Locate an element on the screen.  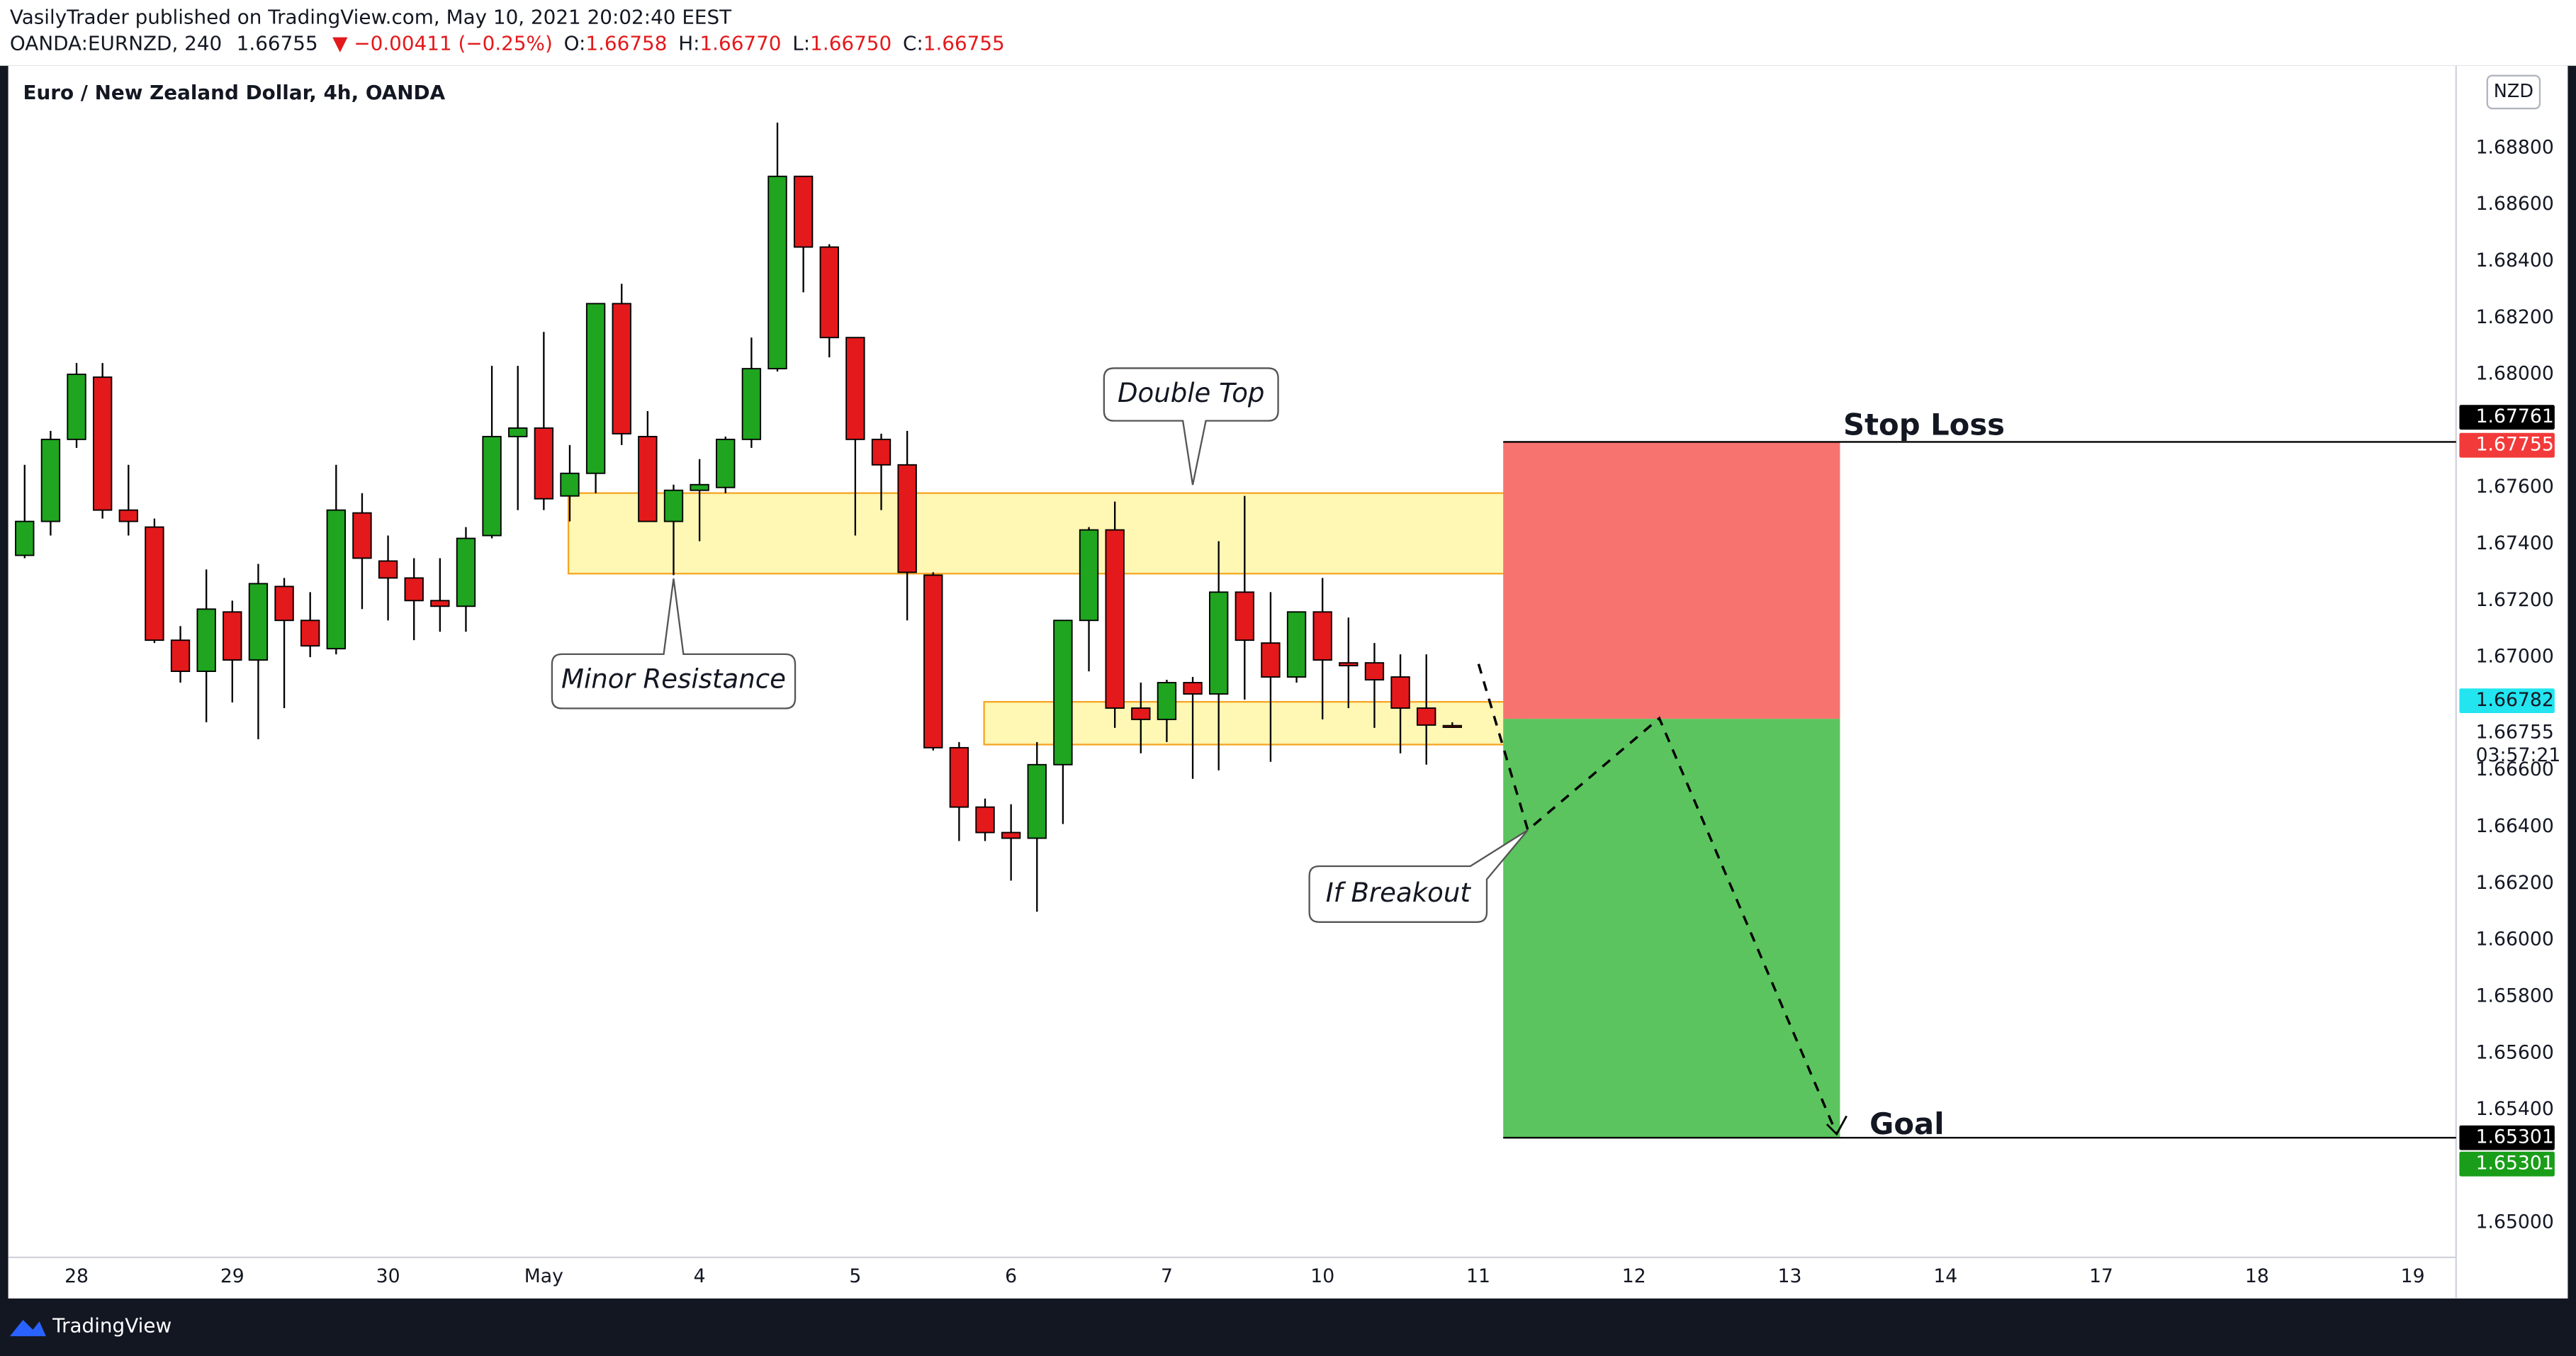
ohlc-label: L: is located at coordinates (801, 43).